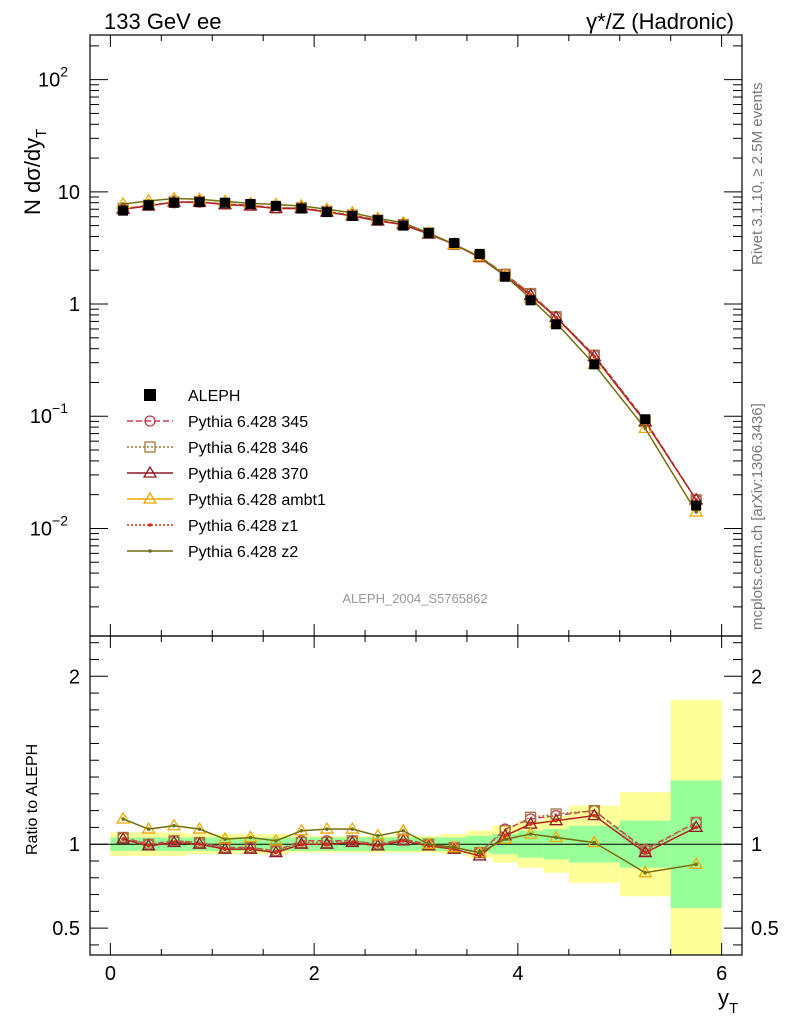  Describe the element at coordinates (60, 408) in the screenshot. I see `y-tick-label-exponent: −1` at that location.